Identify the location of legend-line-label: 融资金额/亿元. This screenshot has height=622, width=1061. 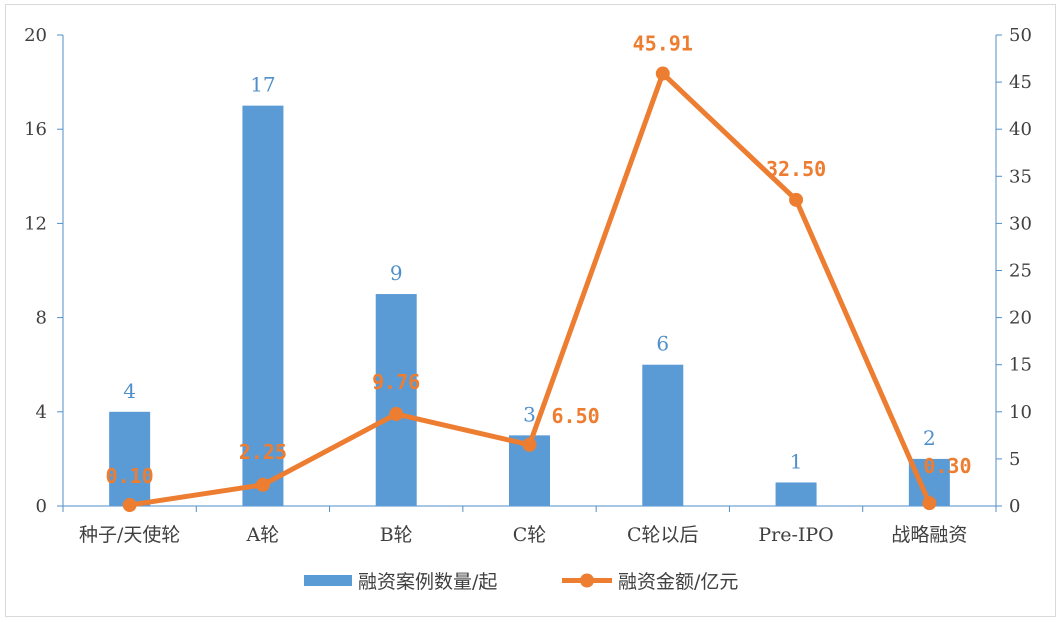
(678, 582).